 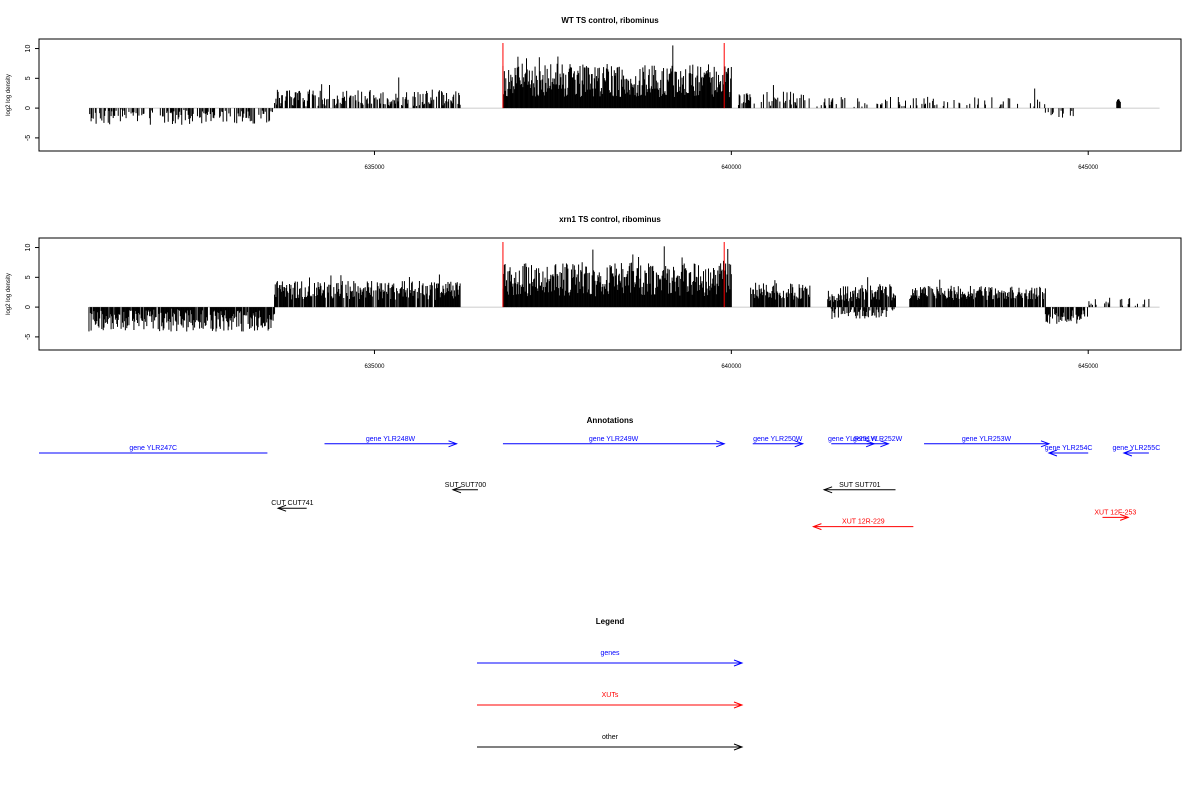 I want to click on panel-title: WT TS control, ribominus, so click(x=610, y=20).